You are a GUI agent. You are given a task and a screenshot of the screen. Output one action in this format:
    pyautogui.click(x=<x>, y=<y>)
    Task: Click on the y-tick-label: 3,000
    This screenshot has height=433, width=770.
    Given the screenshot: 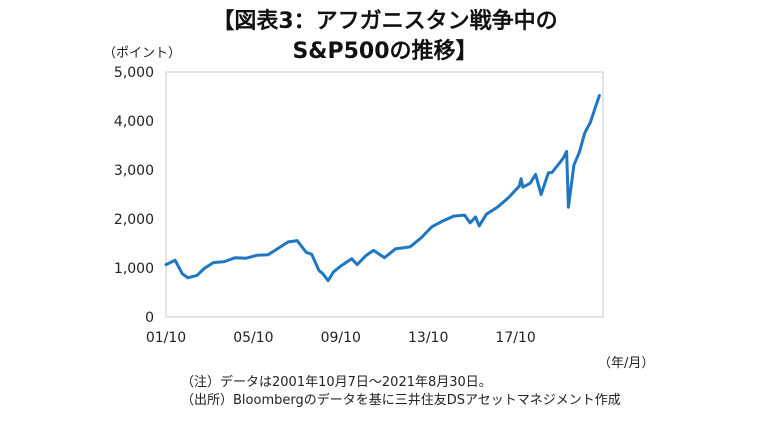 What is the action you would take?
    pyautogui.click(x=134, y=171)
    